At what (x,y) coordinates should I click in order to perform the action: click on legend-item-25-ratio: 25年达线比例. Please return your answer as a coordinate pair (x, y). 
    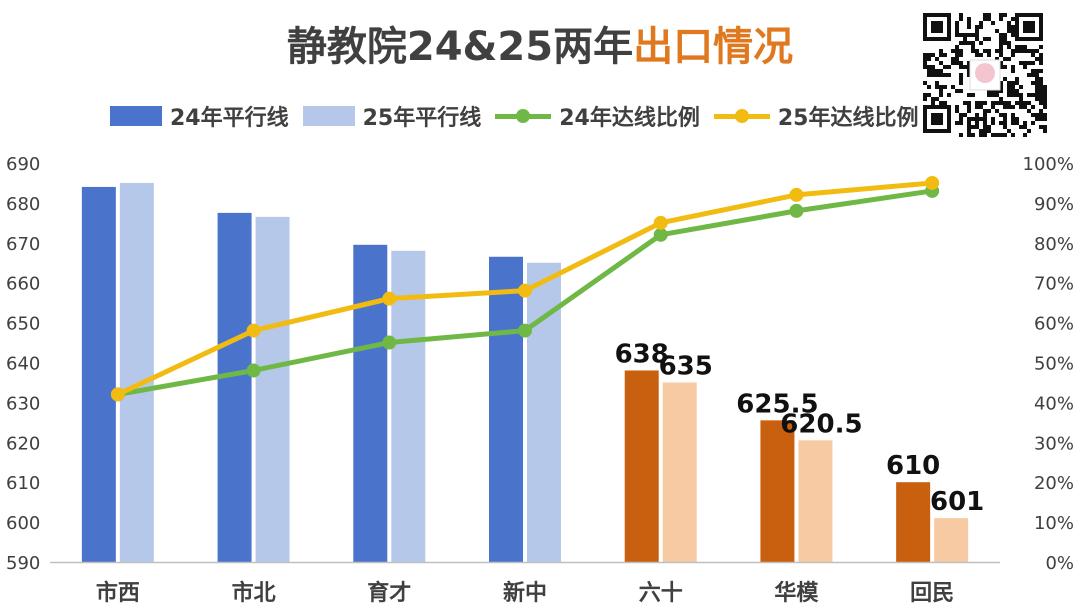
    Looking at the image, I should click on (816, 116).